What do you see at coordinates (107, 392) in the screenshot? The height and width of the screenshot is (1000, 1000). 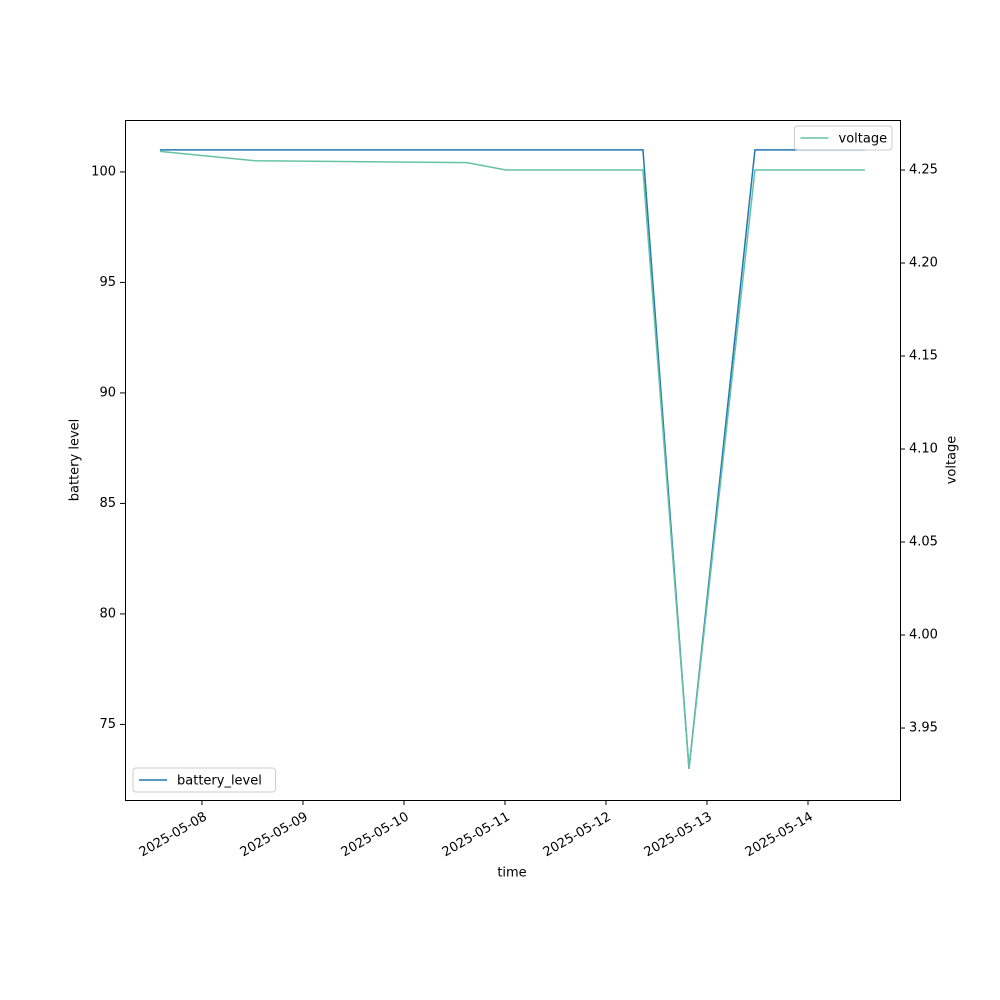 I see `y-tick-label: 90` at bounding box center [107, 392].